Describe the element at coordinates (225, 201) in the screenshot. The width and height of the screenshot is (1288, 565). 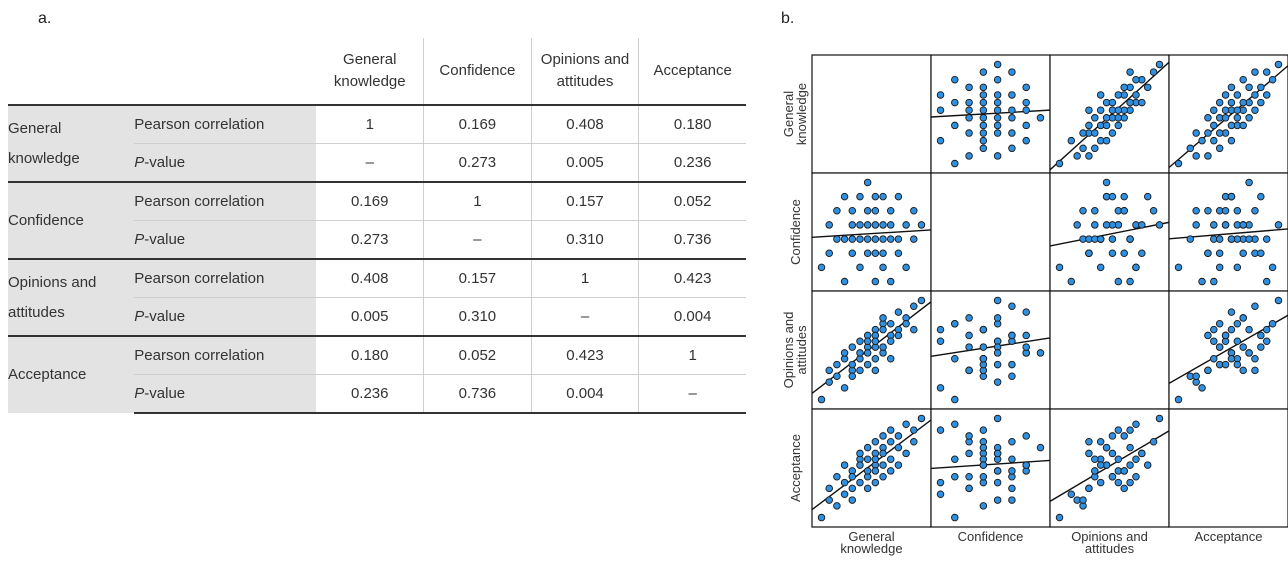
I see `stat-label-pearson: Pearson correlation` at that location.